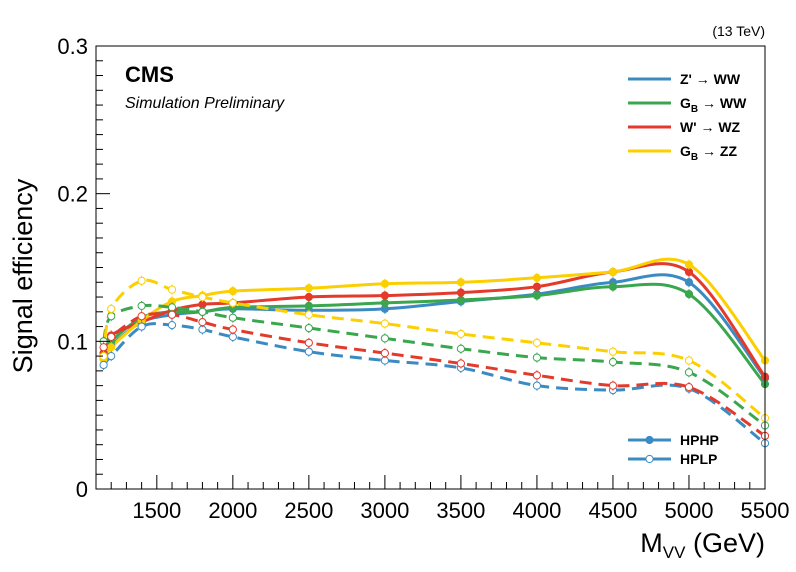 This screenshot has width=796, height=572. Describe the element at coordinates (23, 275) in the screenshot. I see `y-axis-label: Signal efficiency` at that location.